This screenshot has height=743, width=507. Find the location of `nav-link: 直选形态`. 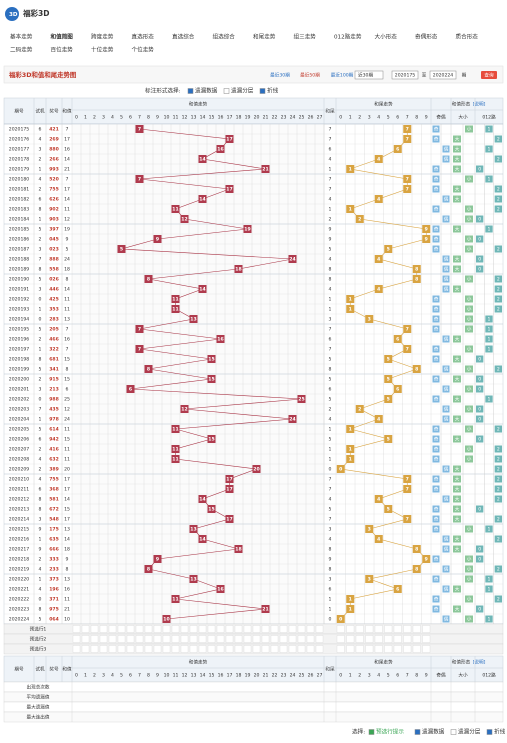

nav-link: 直选形态 is located at coordinates (143, 37).